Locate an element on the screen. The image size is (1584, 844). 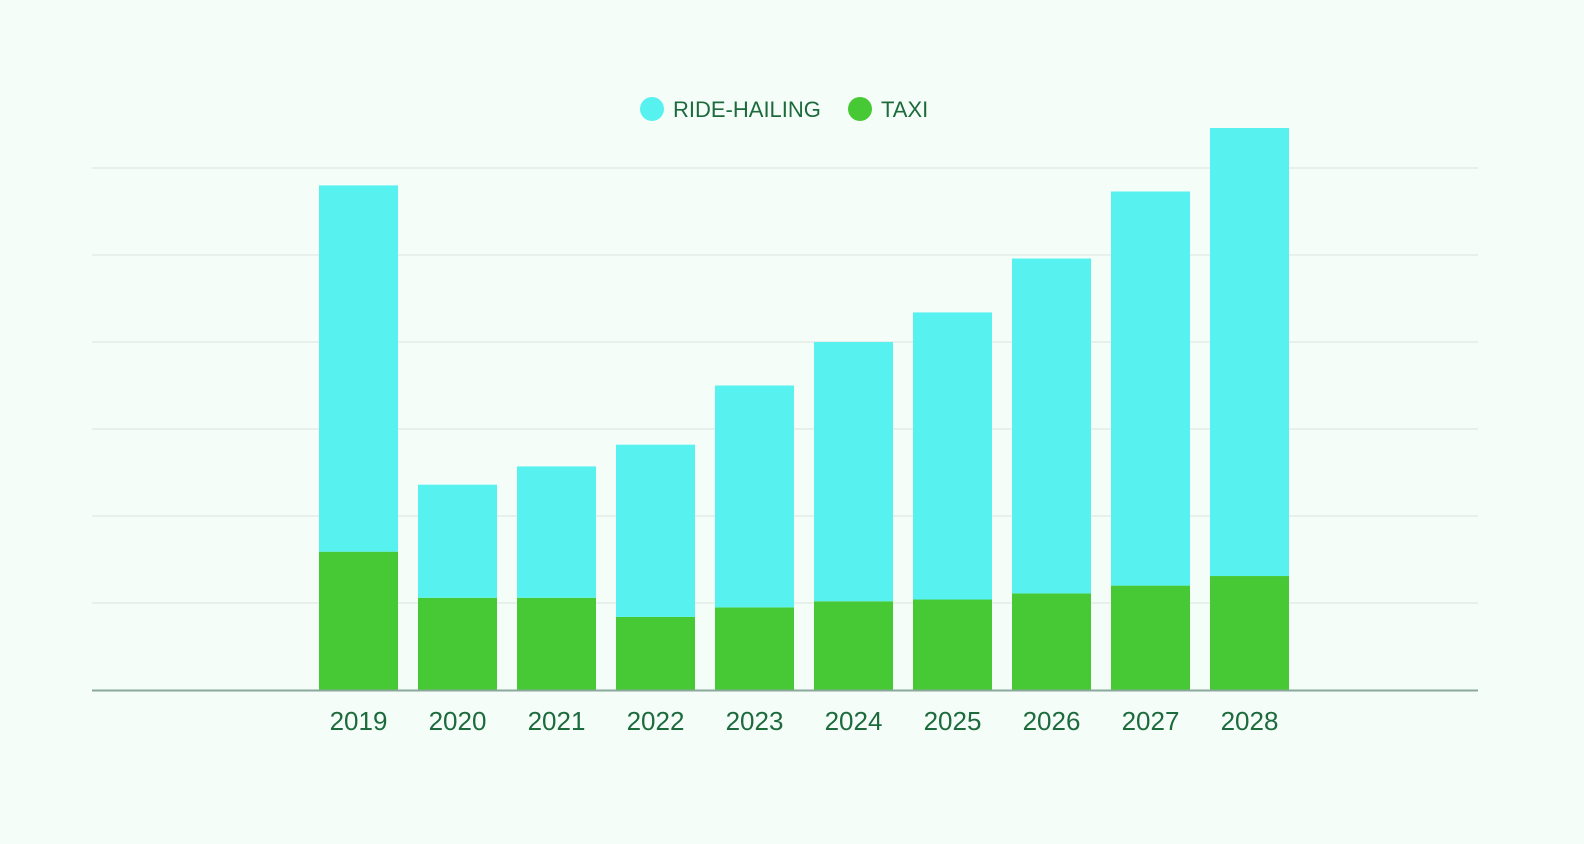
bar-taxi-2024 is located at coordinates (853, 645).